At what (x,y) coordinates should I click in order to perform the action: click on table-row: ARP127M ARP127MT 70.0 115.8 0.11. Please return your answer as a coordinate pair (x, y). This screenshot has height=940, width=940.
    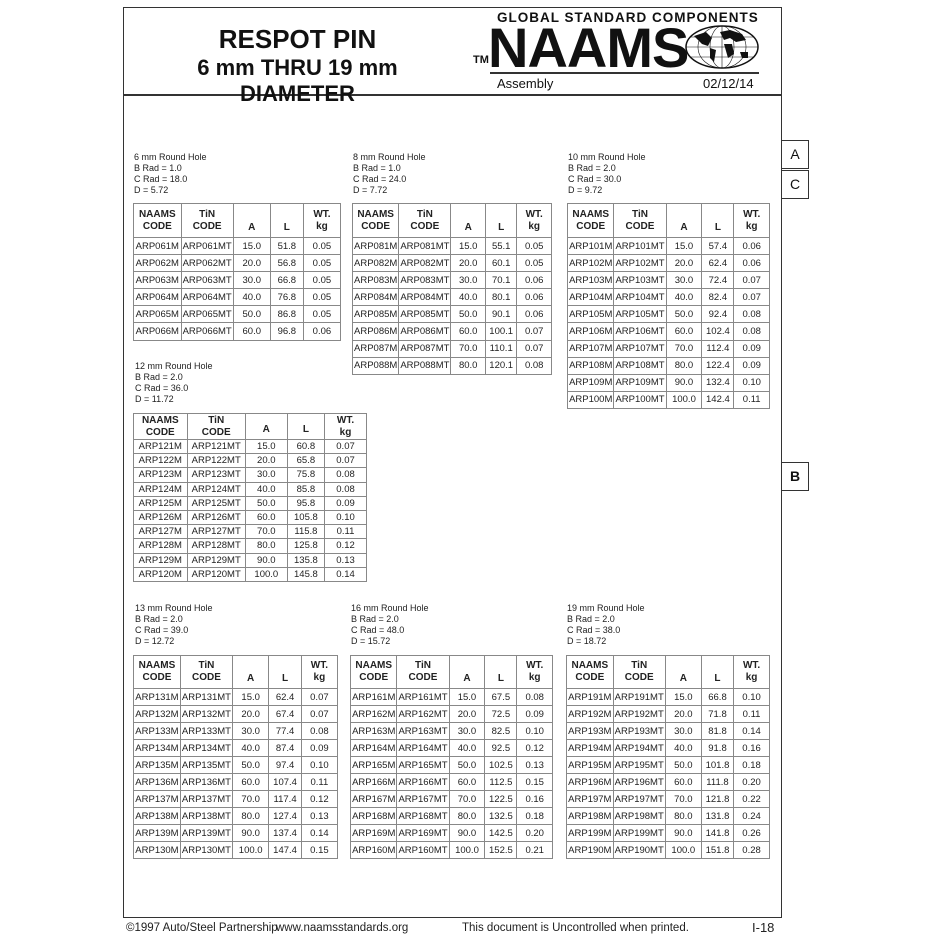
    Looking at the image, I should click on (250, 532).